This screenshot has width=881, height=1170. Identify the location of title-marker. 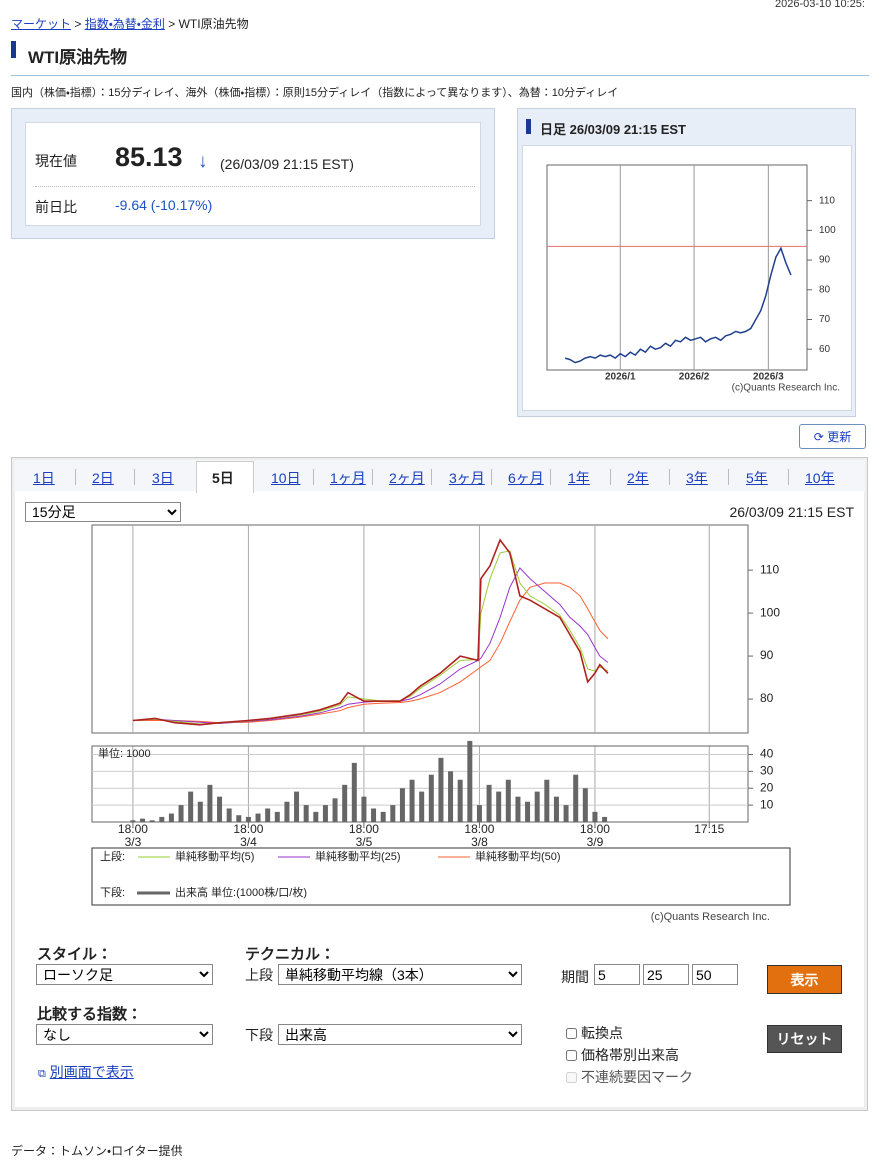
(13, 49).